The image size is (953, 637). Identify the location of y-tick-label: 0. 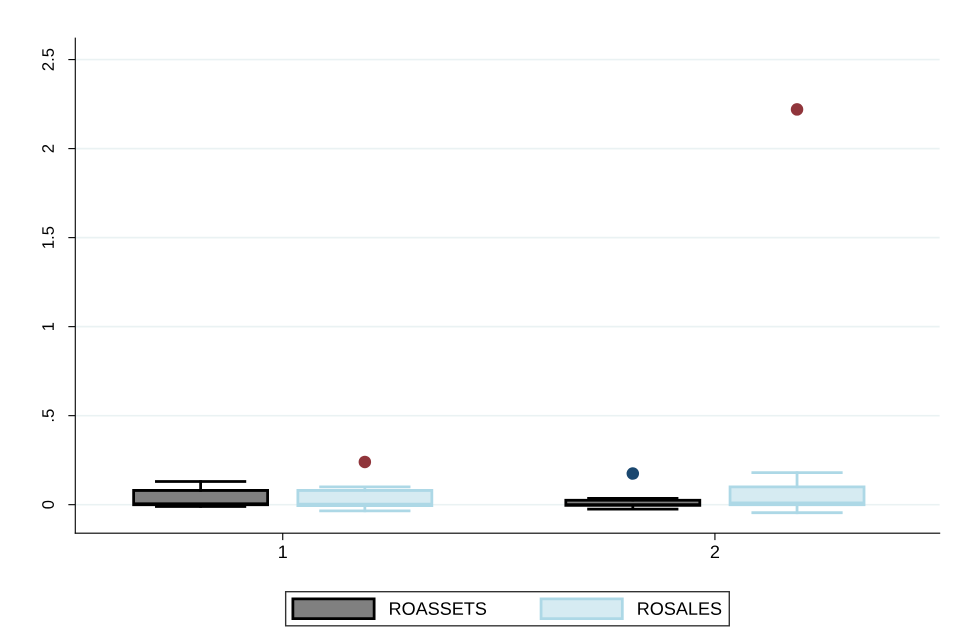
(48, 504).